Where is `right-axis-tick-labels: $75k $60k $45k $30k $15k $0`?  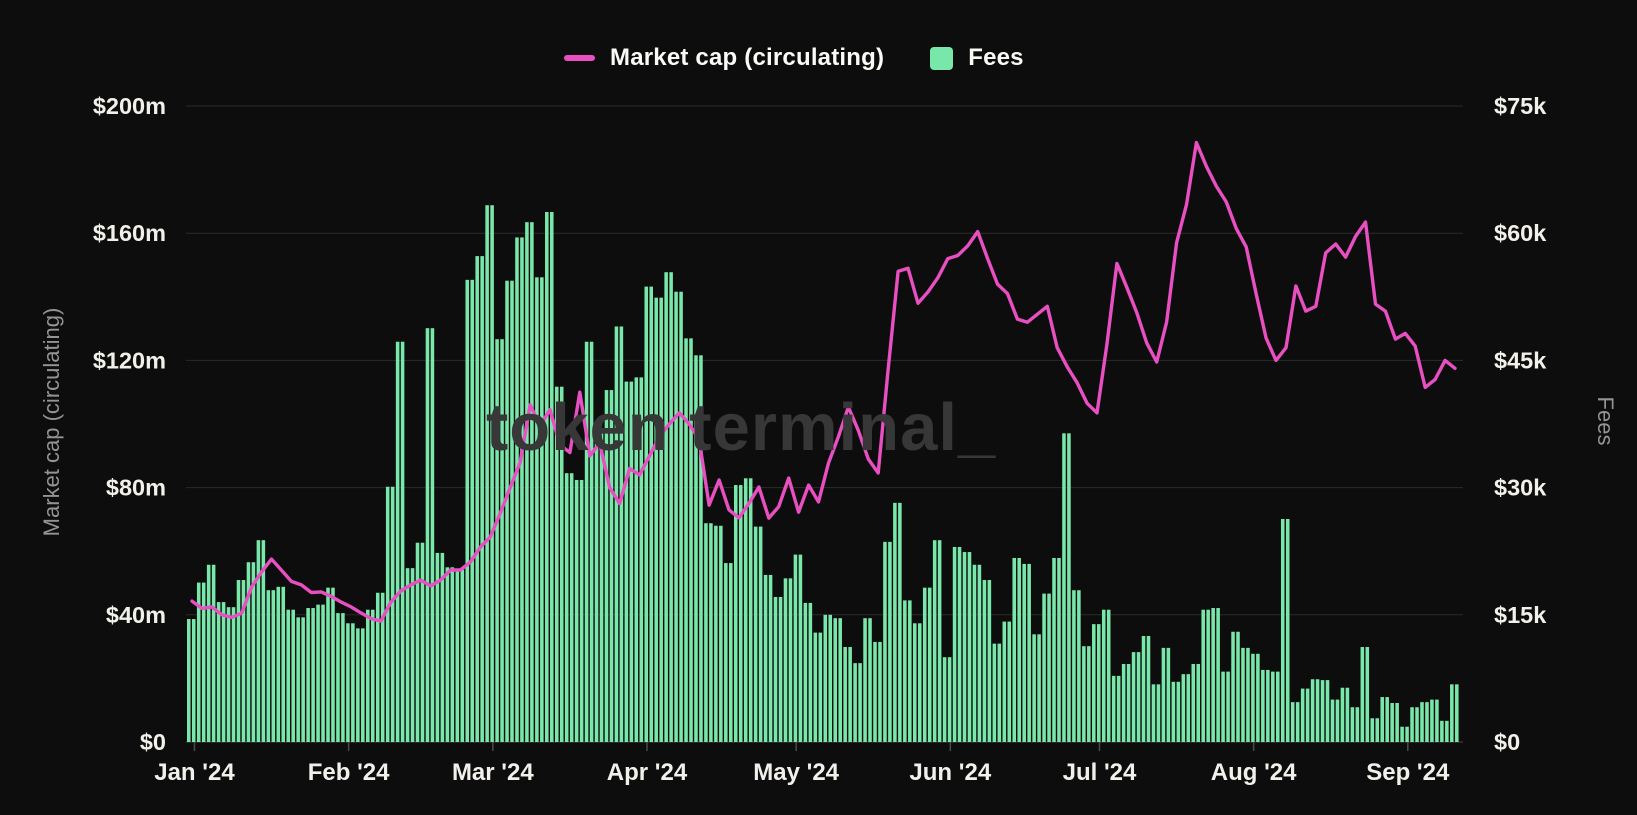 right-axis-tick-labels: $75k $60k $45k $30k $15k $0 is located at coordinates (1520, 424).